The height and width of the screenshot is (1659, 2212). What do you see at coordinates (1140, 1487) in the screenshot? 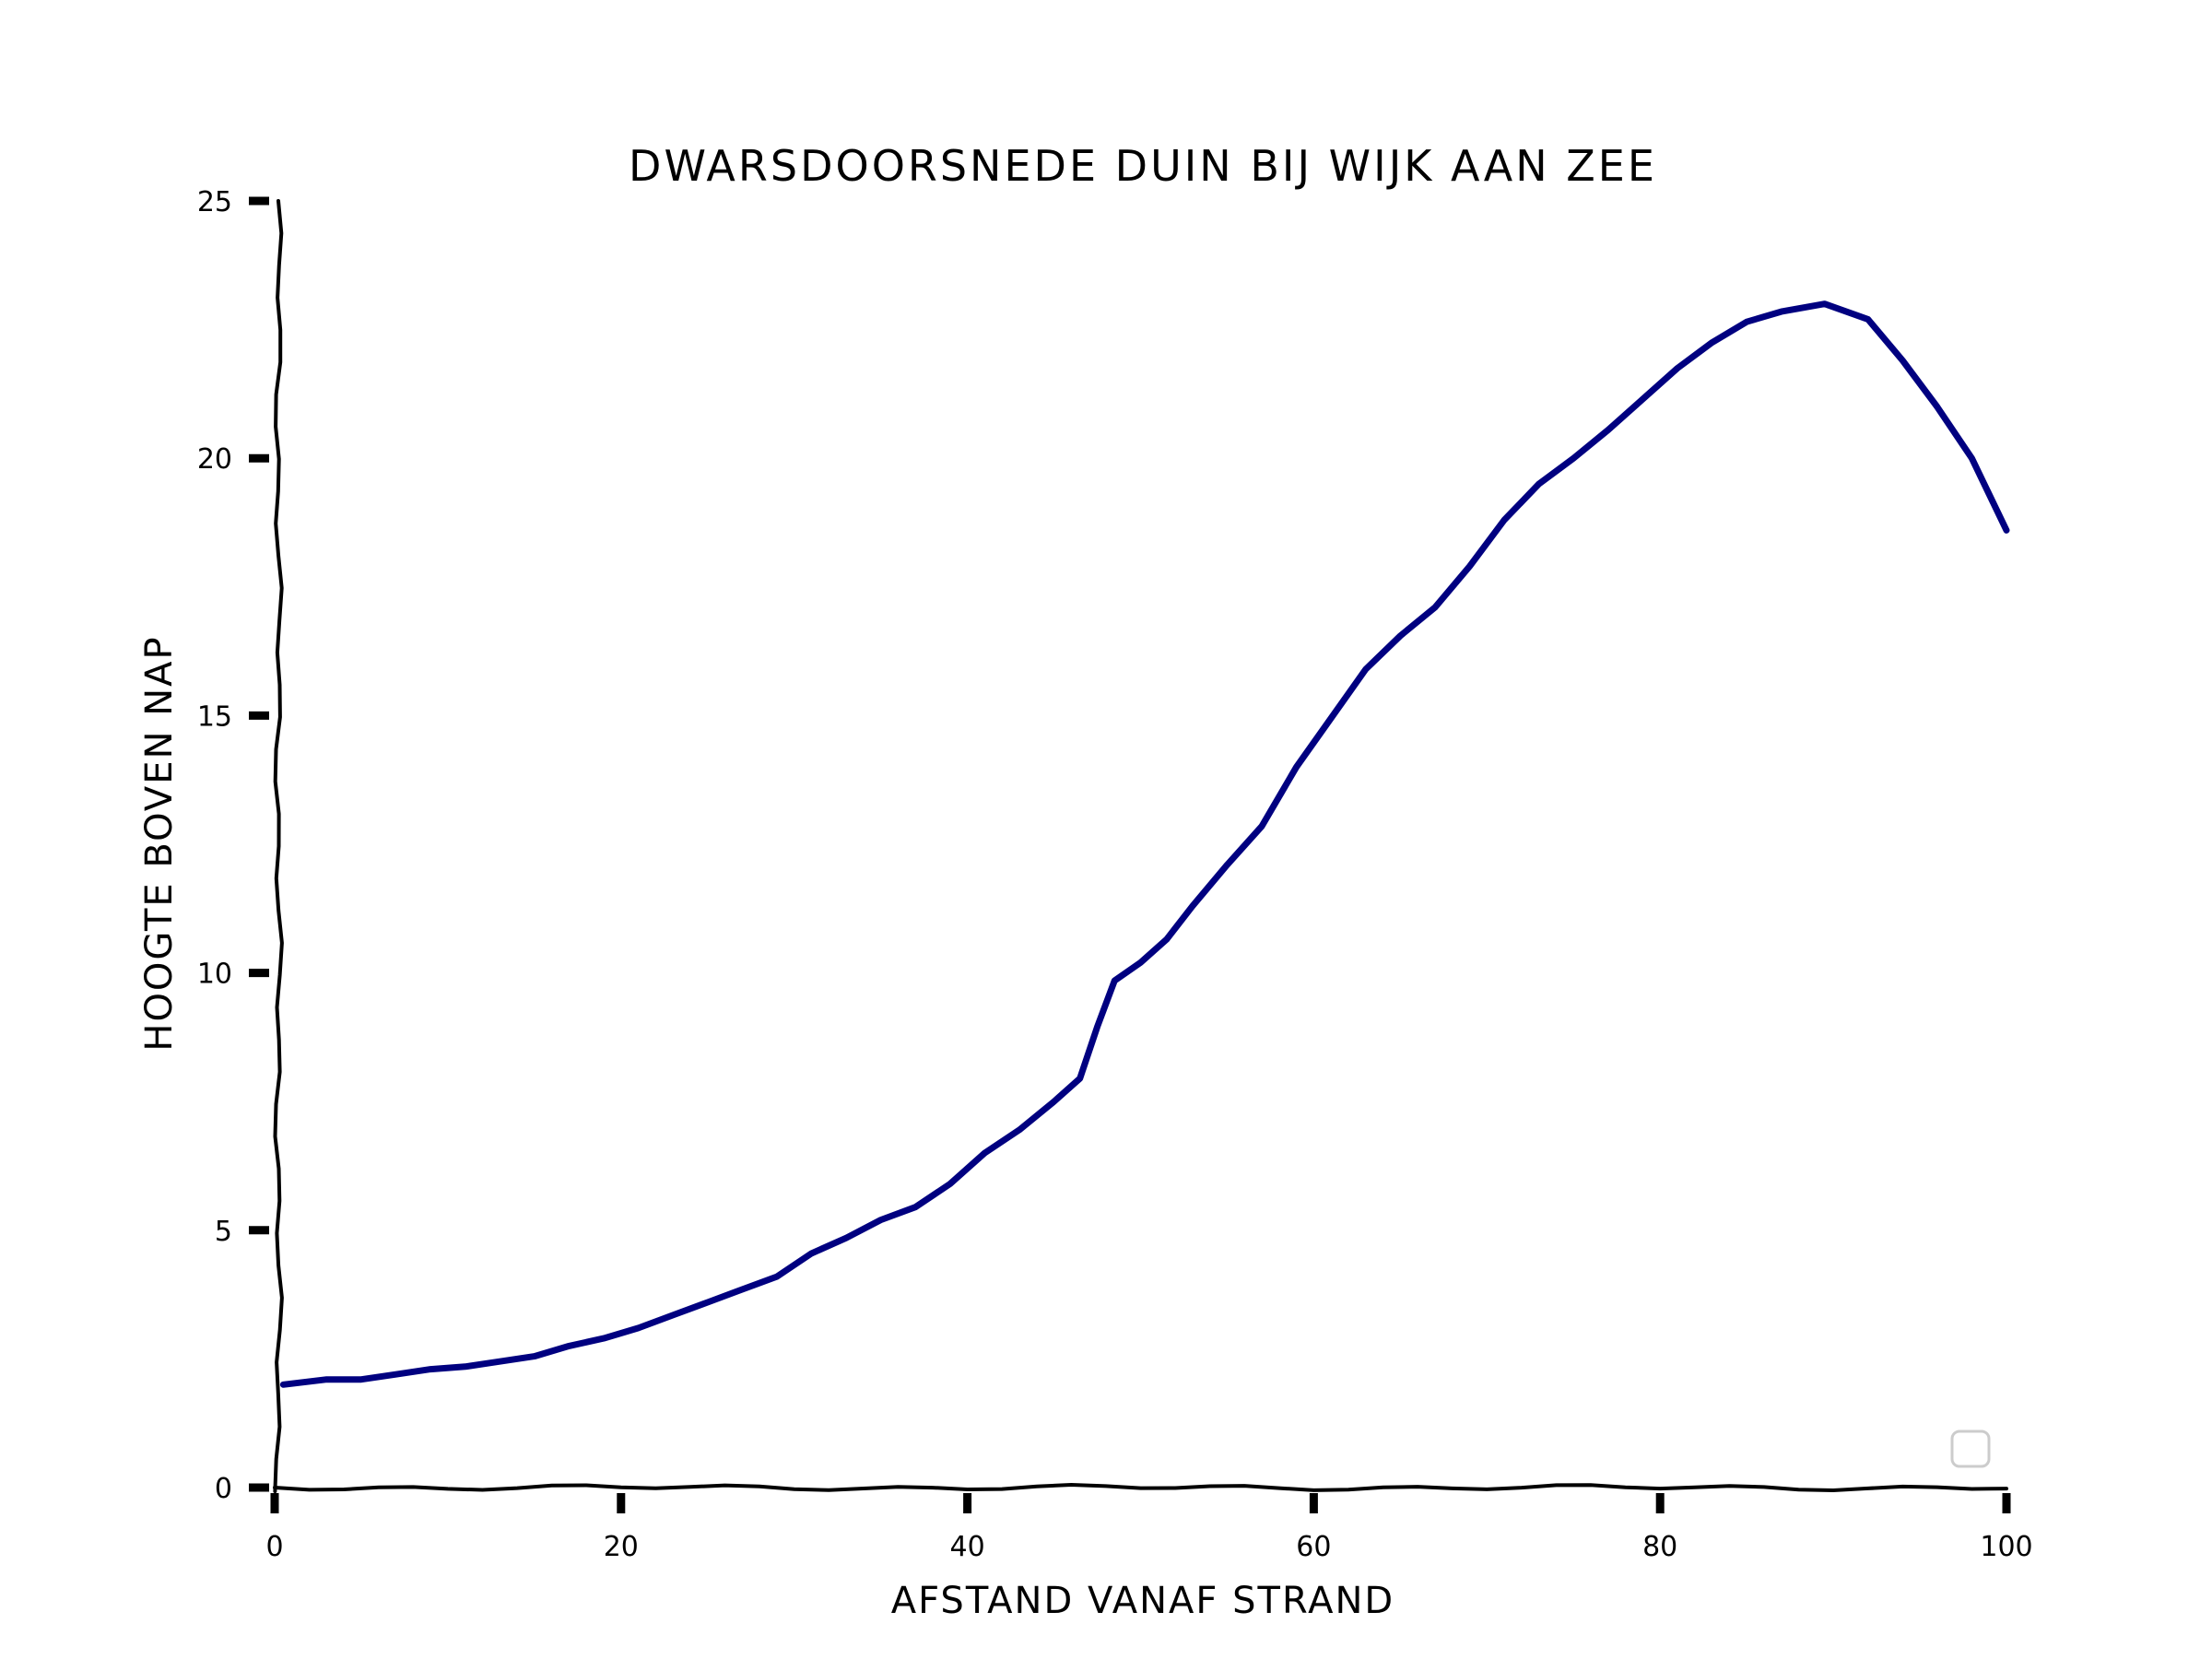
I see `x-axis-line` at bounding box center [1140, 1487].